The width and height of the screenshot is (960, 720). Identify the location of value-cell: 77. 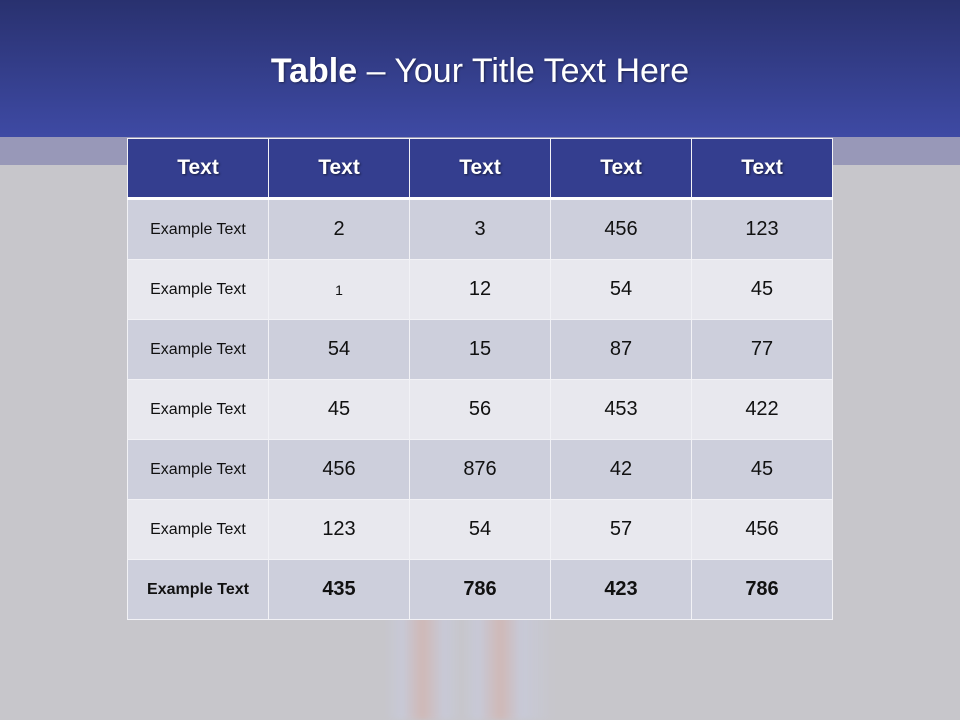
(762, 349).